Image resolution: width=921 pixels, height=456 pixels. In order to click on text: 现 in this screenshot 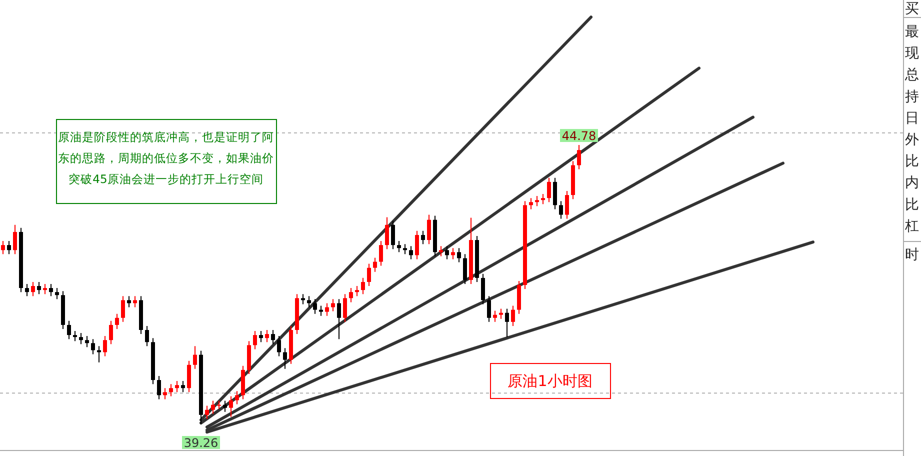, I will do `click(912, 54)`.